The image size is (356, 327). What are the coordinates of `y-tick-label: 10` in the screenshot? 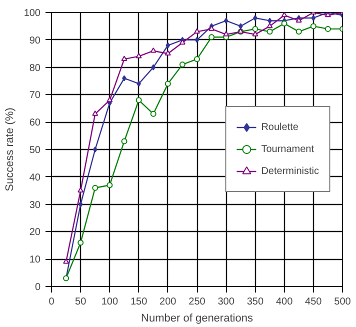 It's located at (35, 260).